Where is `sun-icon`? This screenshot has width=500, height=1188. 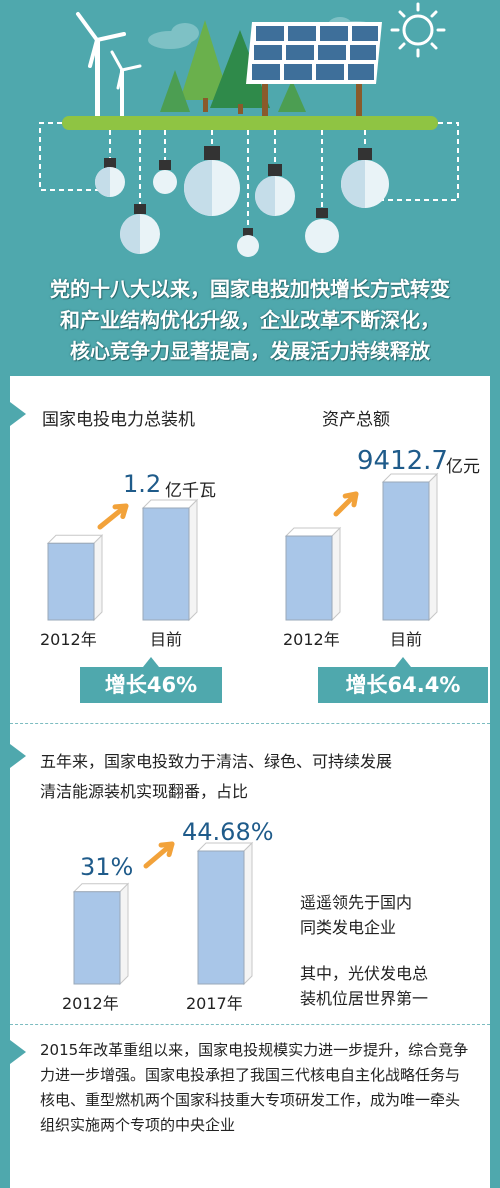
sun-icon is located at coordinates (418, 30).